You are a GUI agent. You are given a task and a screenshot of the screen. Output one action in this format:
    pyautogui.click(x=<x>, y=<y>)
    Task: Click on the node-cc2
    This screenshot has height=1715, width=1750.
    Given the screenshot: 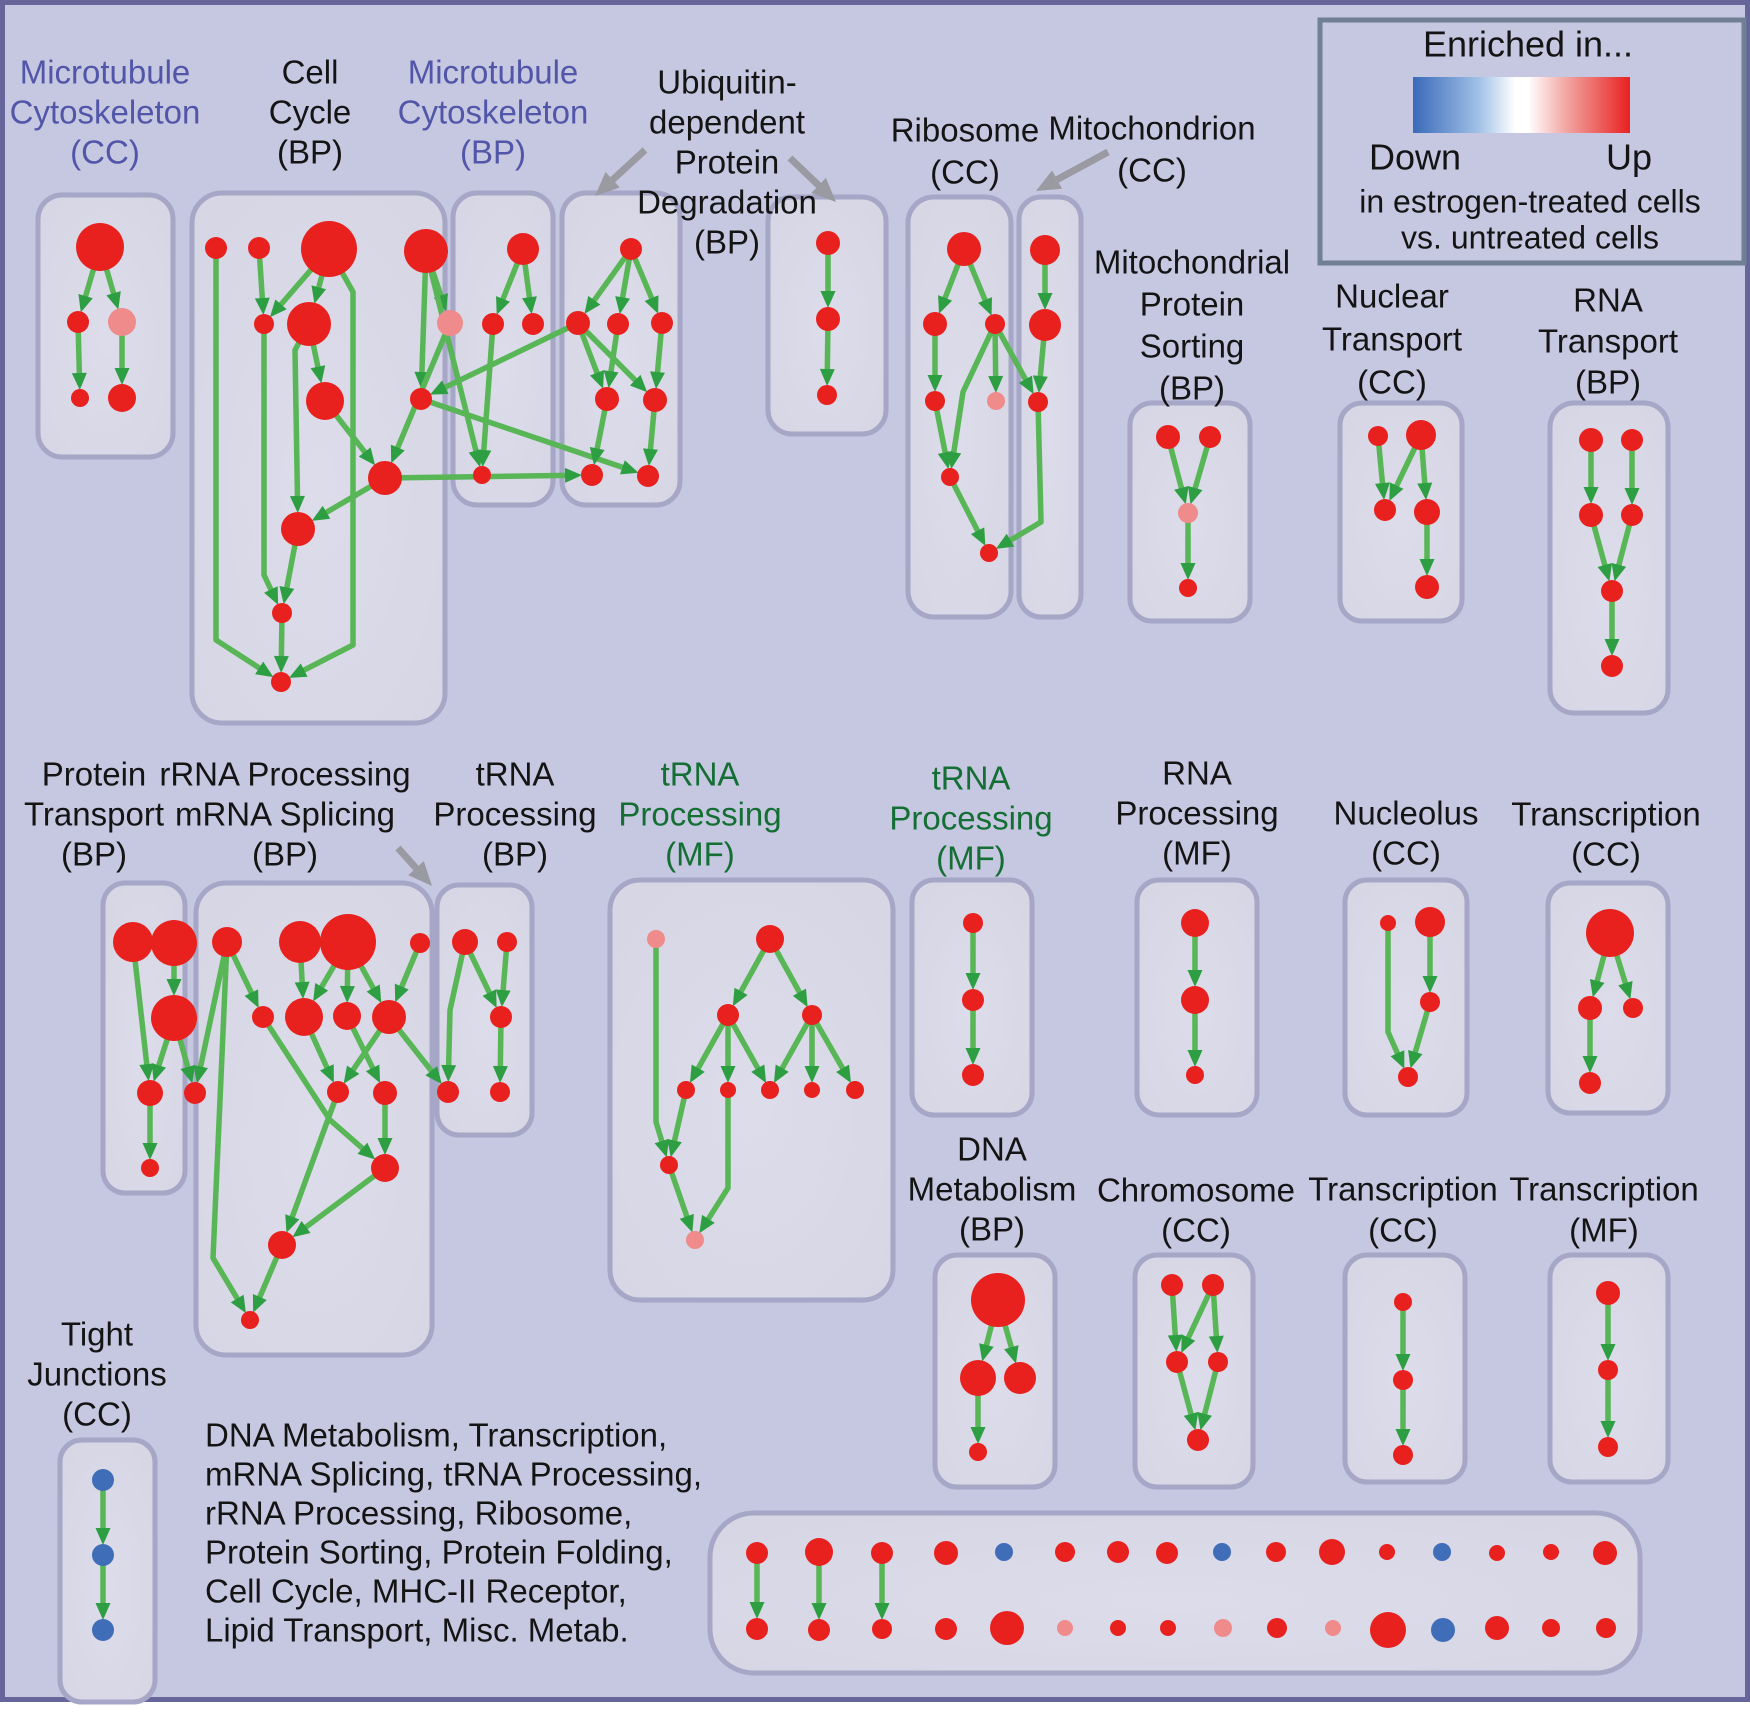 What is the action you would take?
    pyautogui.click(x=329, y=249)
    